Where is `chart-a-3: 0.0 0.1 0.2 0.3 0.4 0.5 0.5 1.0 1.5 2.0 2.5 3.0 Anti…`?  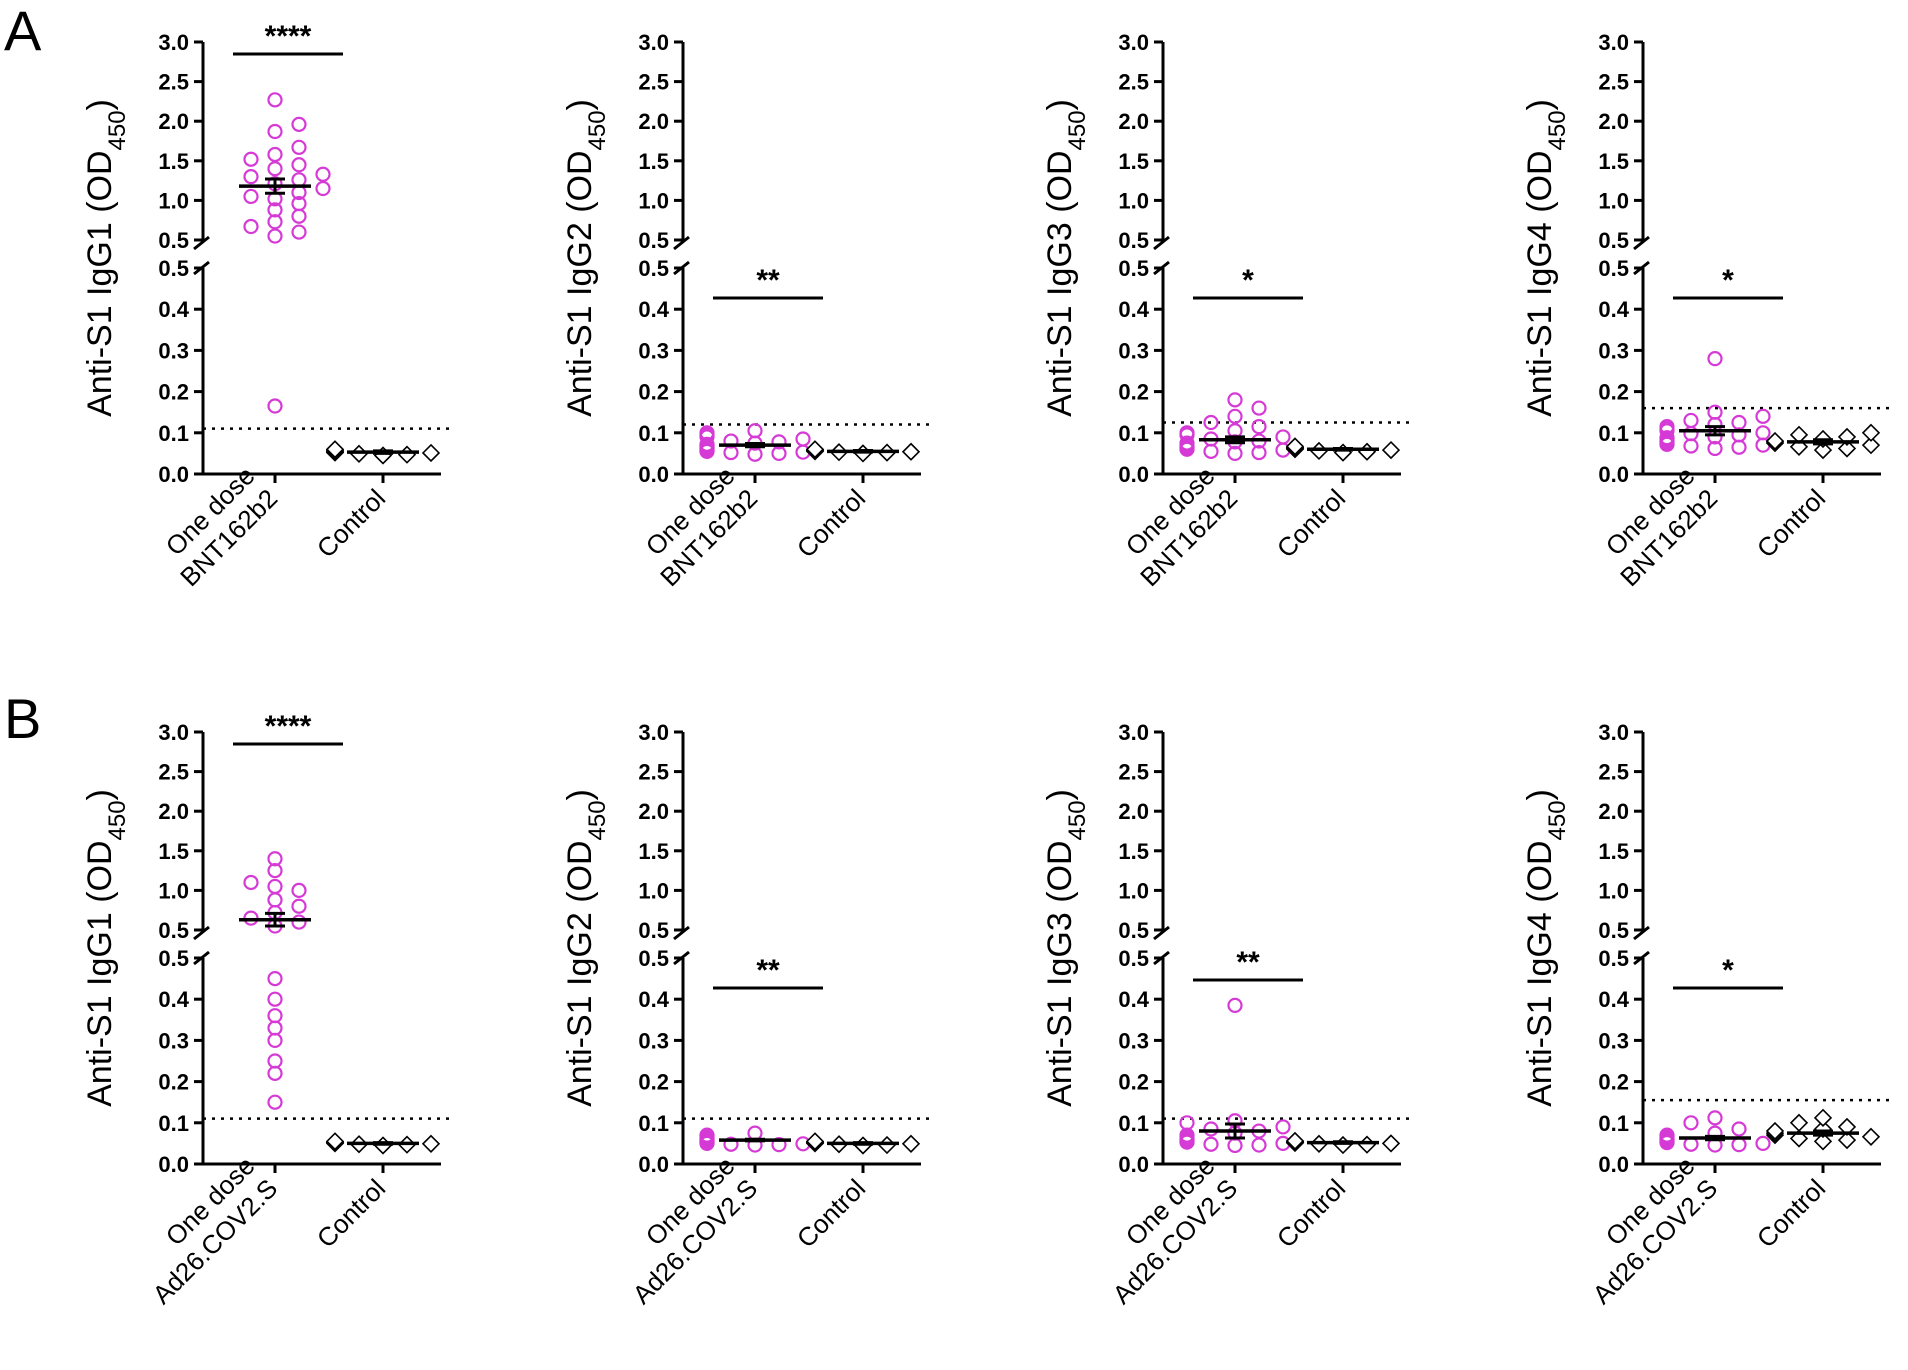
chart-a-3: 0.0 0.1 0.2 0.3 0.4 0.5 0.5 1.0 1.5 2.0 2.5 3.0 Anti… is located at coordinates (1225, 311).